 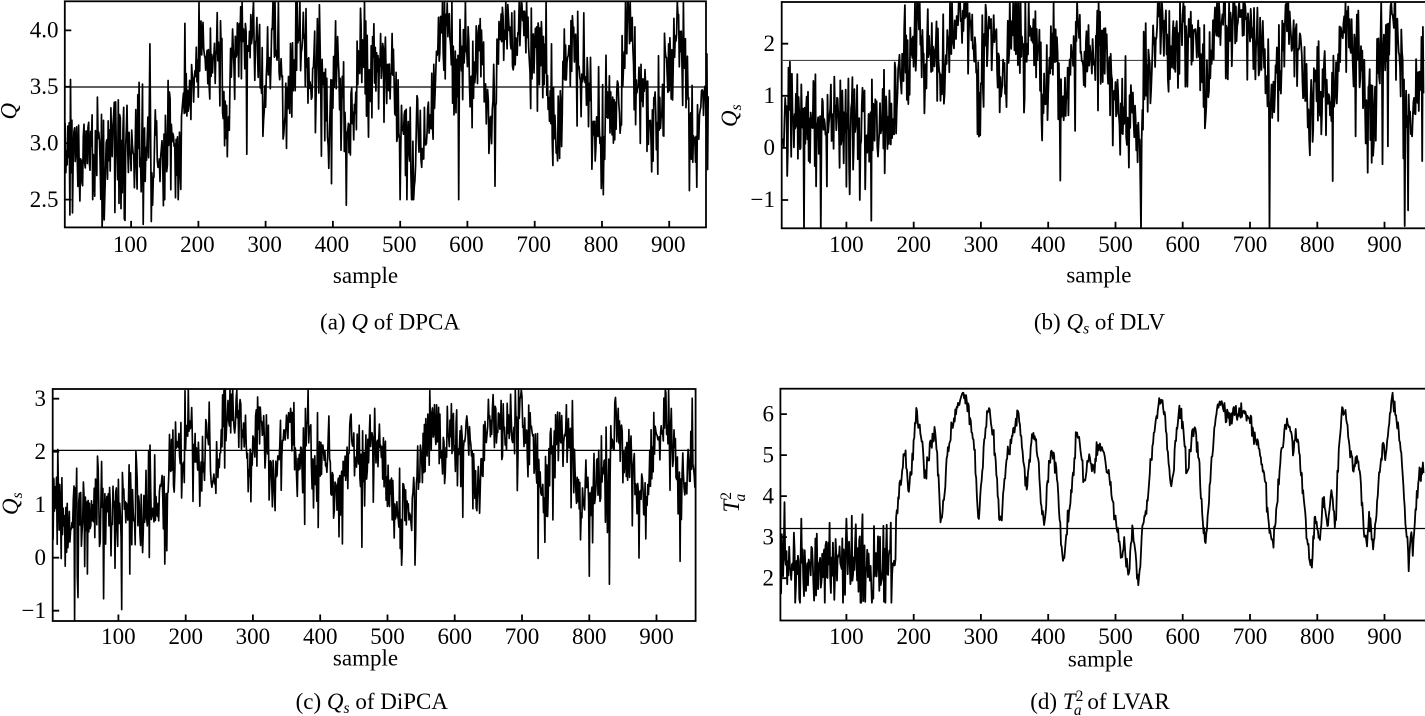 What do you see at coordinates (1100, 702) in the screenshot?
I see `svg-text:(d) T2a of LVAR: (d) T2 a of LVAR` at bounding box center [1100, 702].